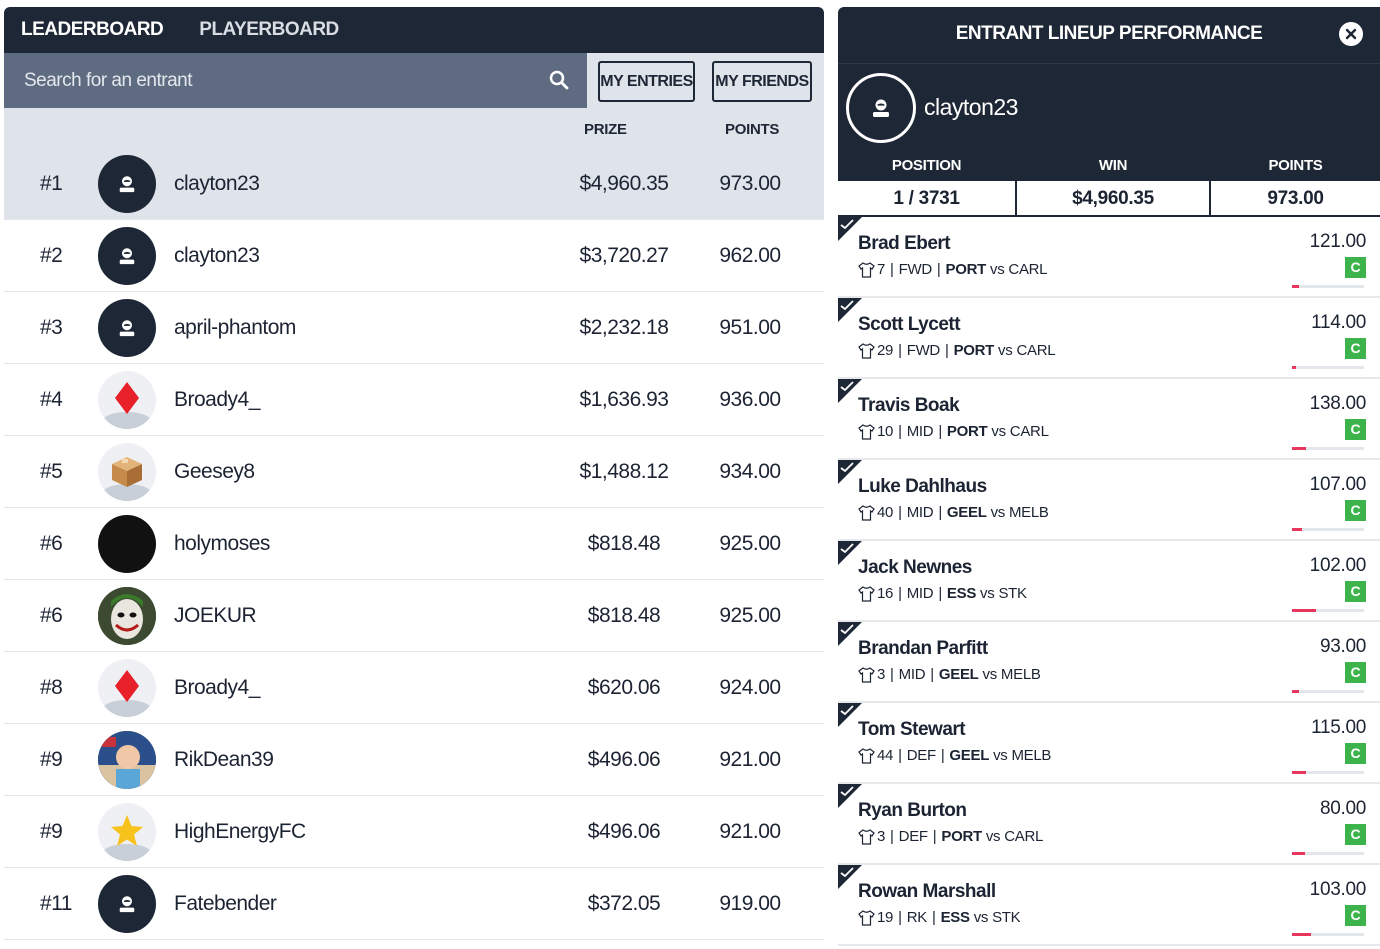 The height and width of the screenshot is (949, 1380). What do you see at coordinates (51, 255) in the screenshot?
I see `row-rank: #2` at bounding box center [51, 255].